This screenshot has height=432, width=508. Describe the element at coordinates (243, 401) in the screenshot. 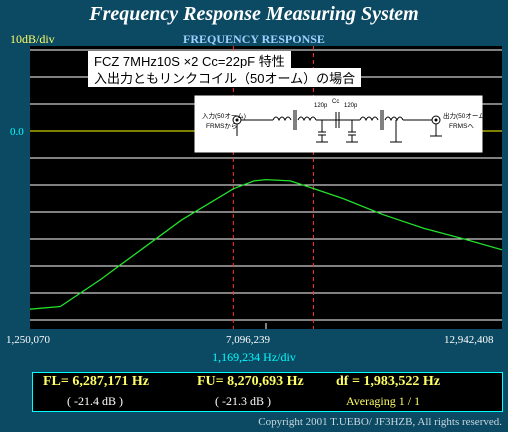

I see `fu-db-readout: ( -21.3 dB )` at that location.